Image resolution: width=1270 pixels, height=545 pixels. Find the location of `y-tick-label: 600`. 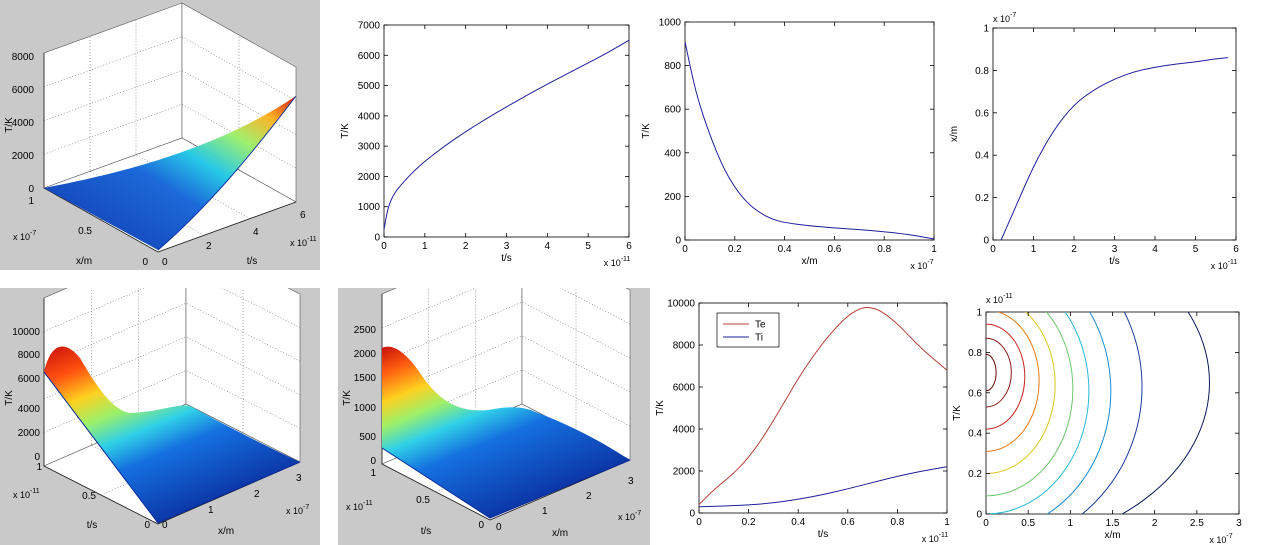

y-tick-label: 600 is located at coordinates (672, 110).